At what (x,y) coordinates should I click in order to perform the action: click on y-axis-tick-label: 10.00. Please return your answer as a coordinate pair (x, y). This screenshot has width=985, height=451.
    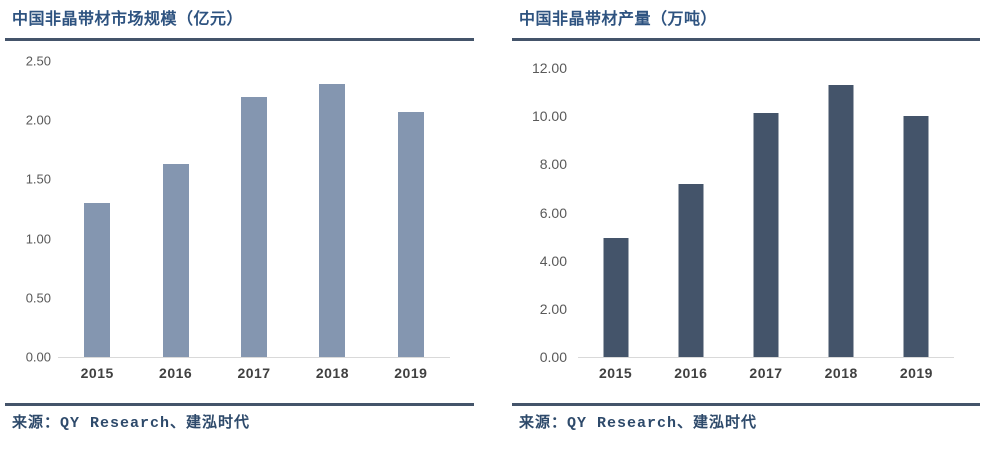
    Looking at the image, I should click on (549, 116).